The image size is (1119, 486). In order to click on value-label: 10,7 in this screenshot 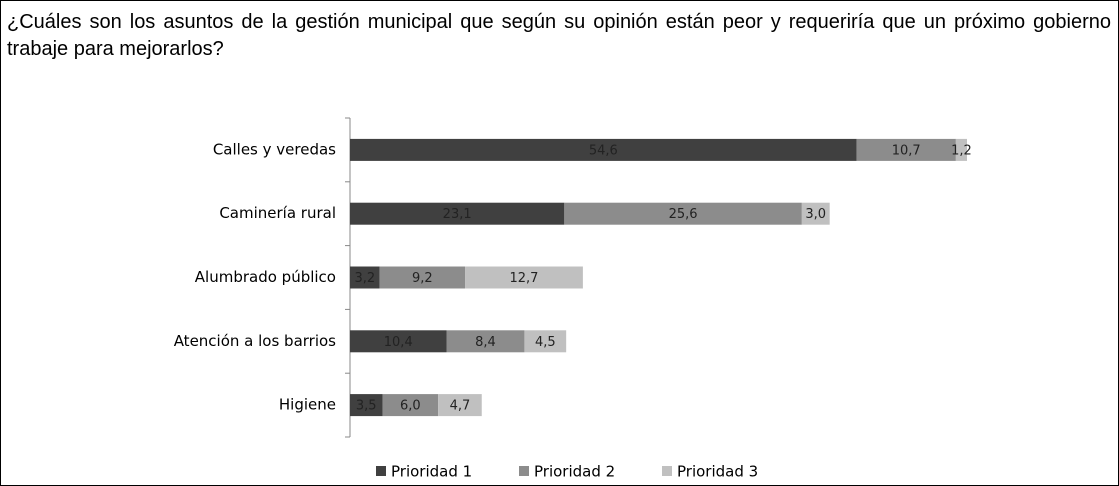, I will do `click(906, 150)`.